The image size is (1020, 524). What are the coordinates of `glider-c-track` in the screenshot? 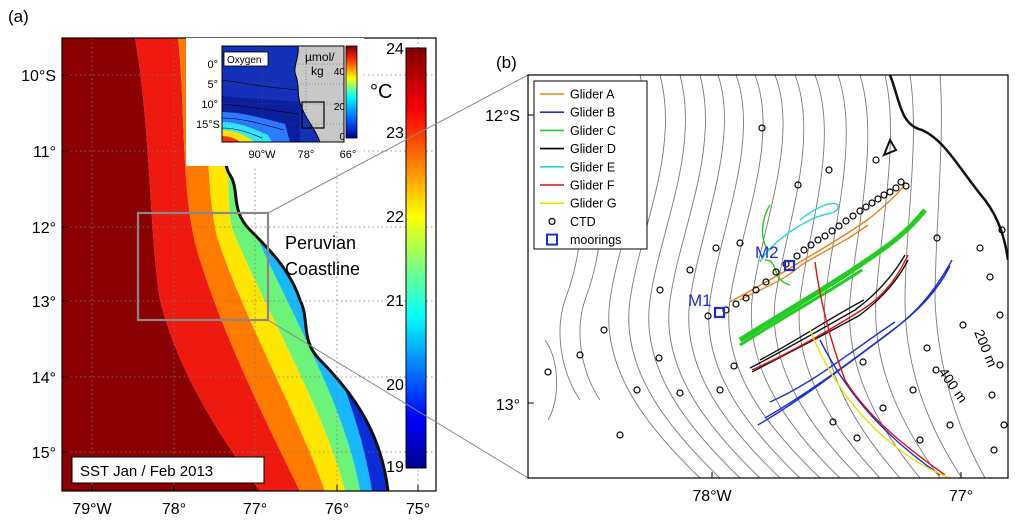 It's located at (832, 275).